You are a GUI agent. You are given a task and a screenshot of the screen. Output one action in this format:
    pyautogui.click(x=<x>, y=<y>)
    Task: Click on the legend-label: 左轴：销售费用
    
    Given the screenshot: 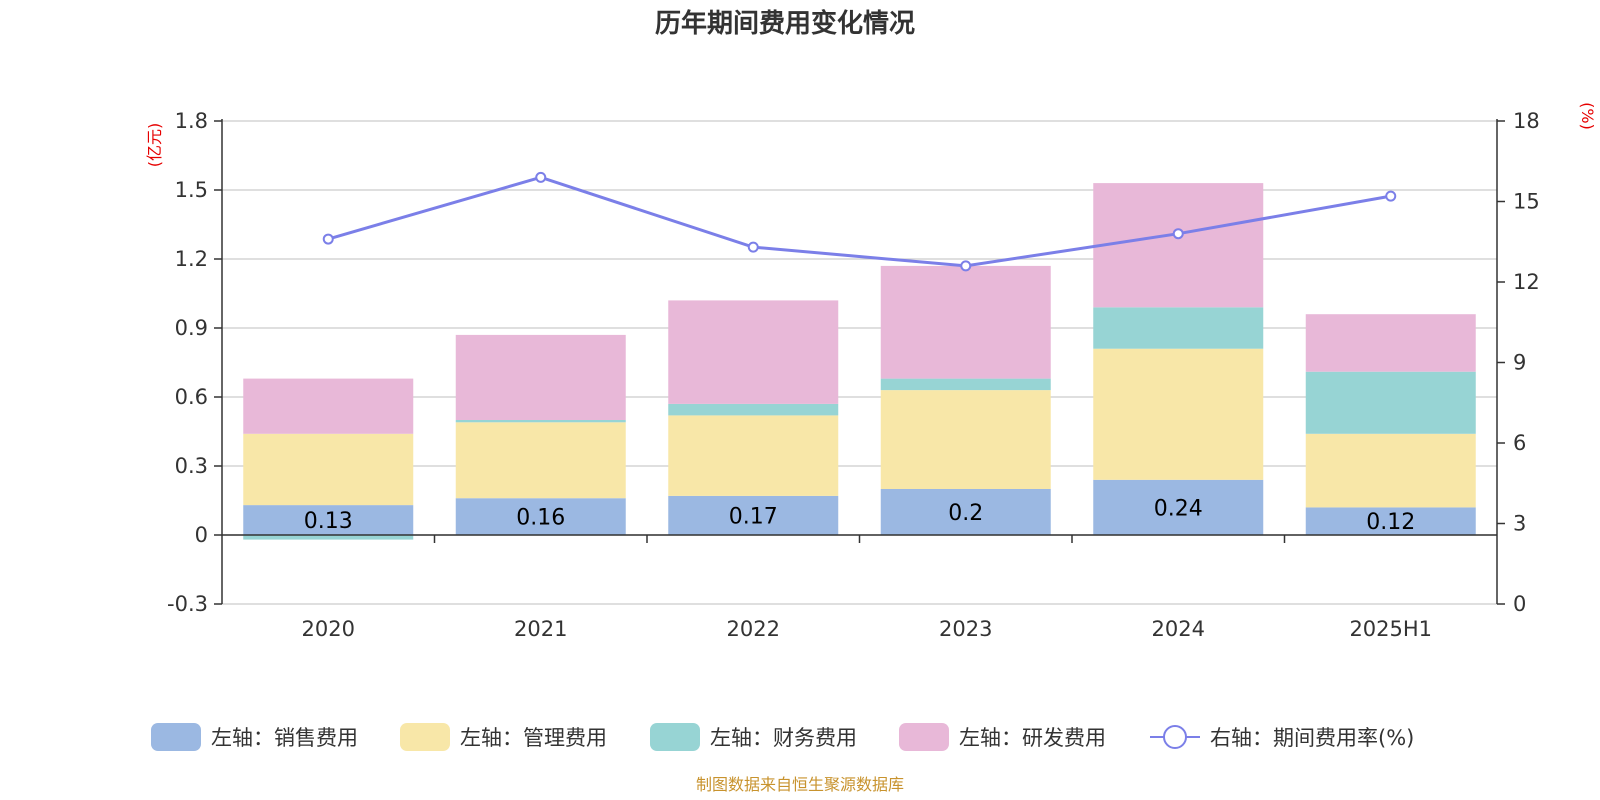 What is the action you would take?
    pyautogui.click(x=284, y=738)
    